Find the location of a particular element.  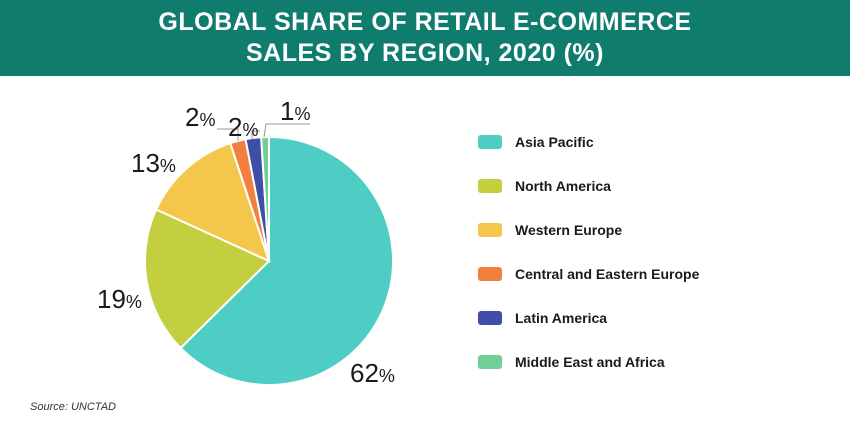

legend-label: Middle East and Africa is located at coordinates (590, 362).